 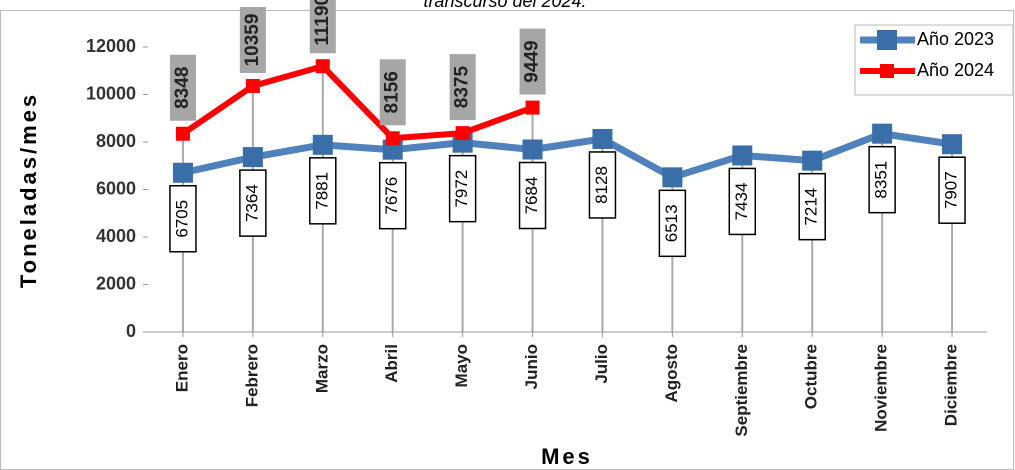 I want to click on data-label: 7434, so click(x=741, y=202).